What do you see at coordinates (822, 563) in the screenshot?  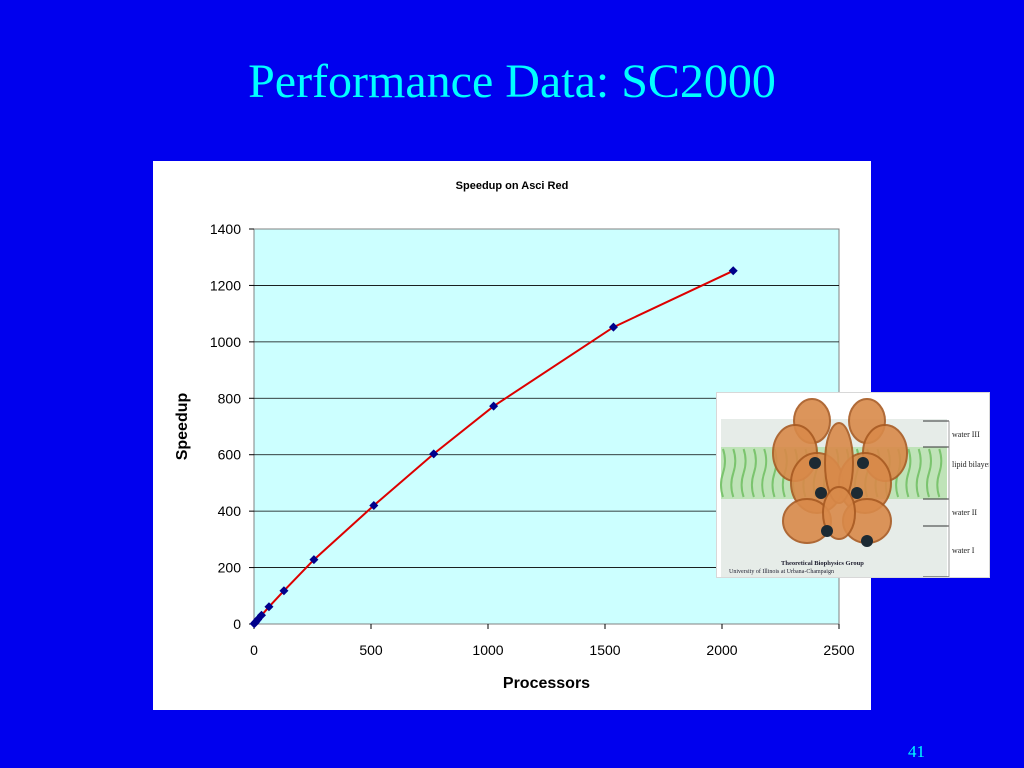 I see `credit-line-1: Theoretical Biophysics Group` at bounding box center [822, 563].